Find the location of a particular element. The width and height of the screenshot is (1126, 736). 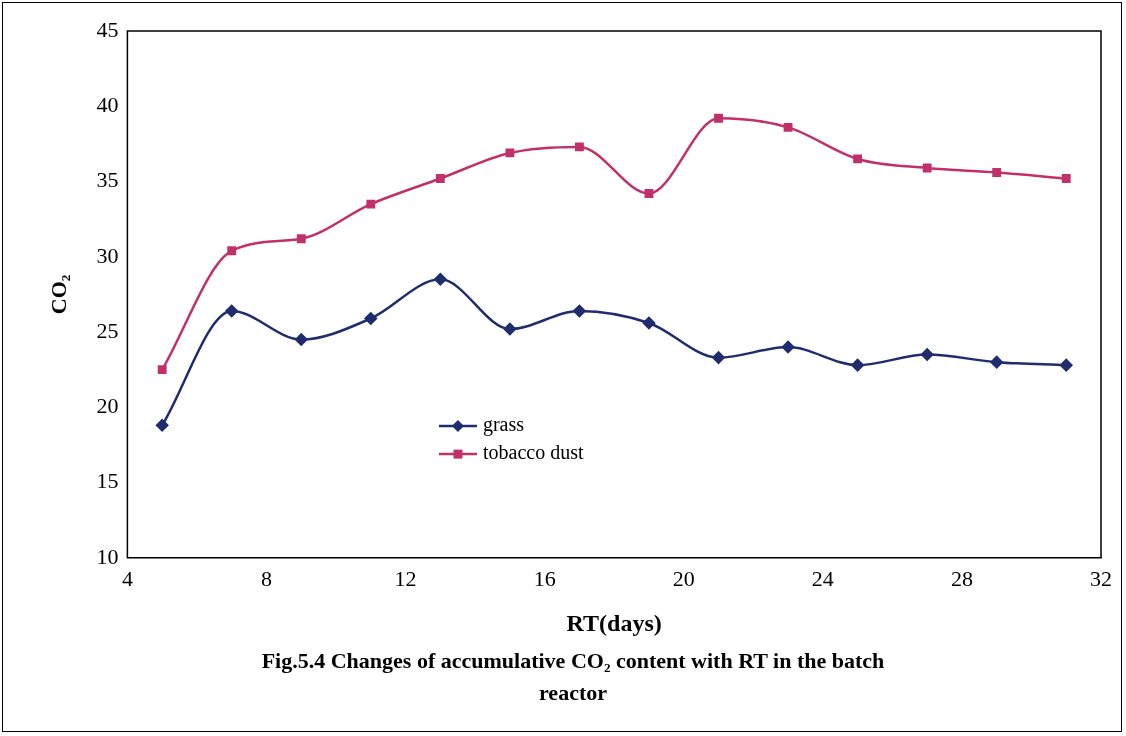

caption: Fig.5.4 Changes of accumulative CO₂ content with RT in the batch reactor is located at coordinates (573, 677).